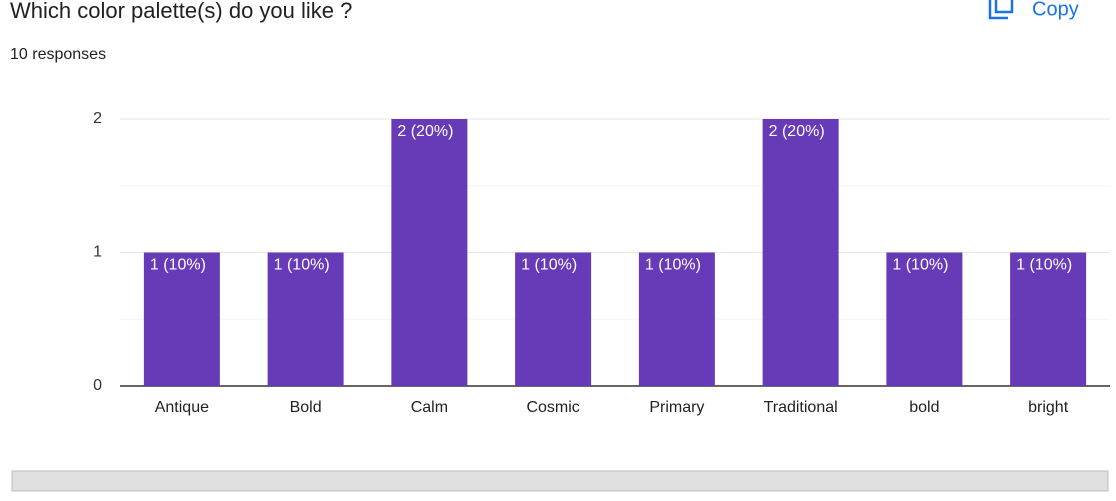 This screenshot has width=1116, height=501. What do you see at coordinates (97, 252) in the screenshot?
I see `y-tick-label: 1` at bounding box center [97, 252].